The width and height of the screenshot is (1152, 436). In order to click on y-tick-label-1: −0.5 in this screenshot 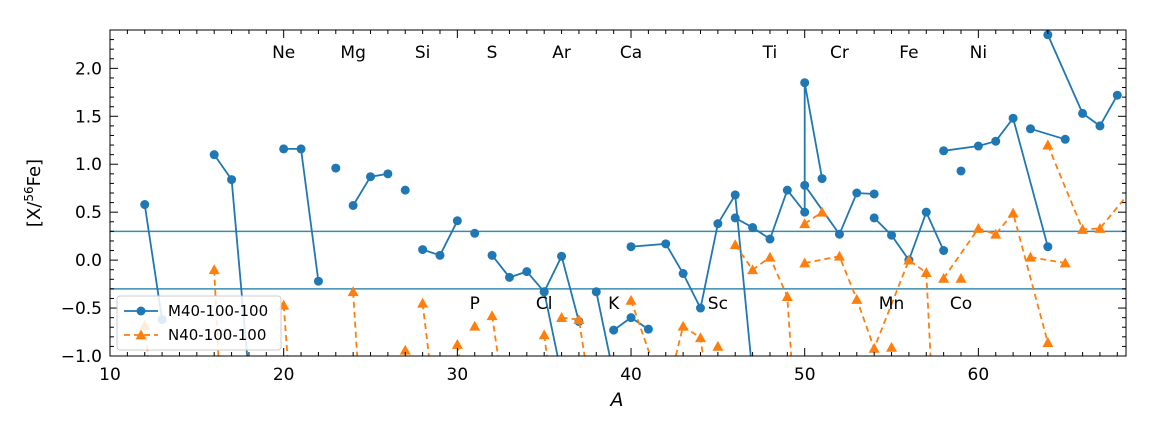, I will do `click(81, 309)`.